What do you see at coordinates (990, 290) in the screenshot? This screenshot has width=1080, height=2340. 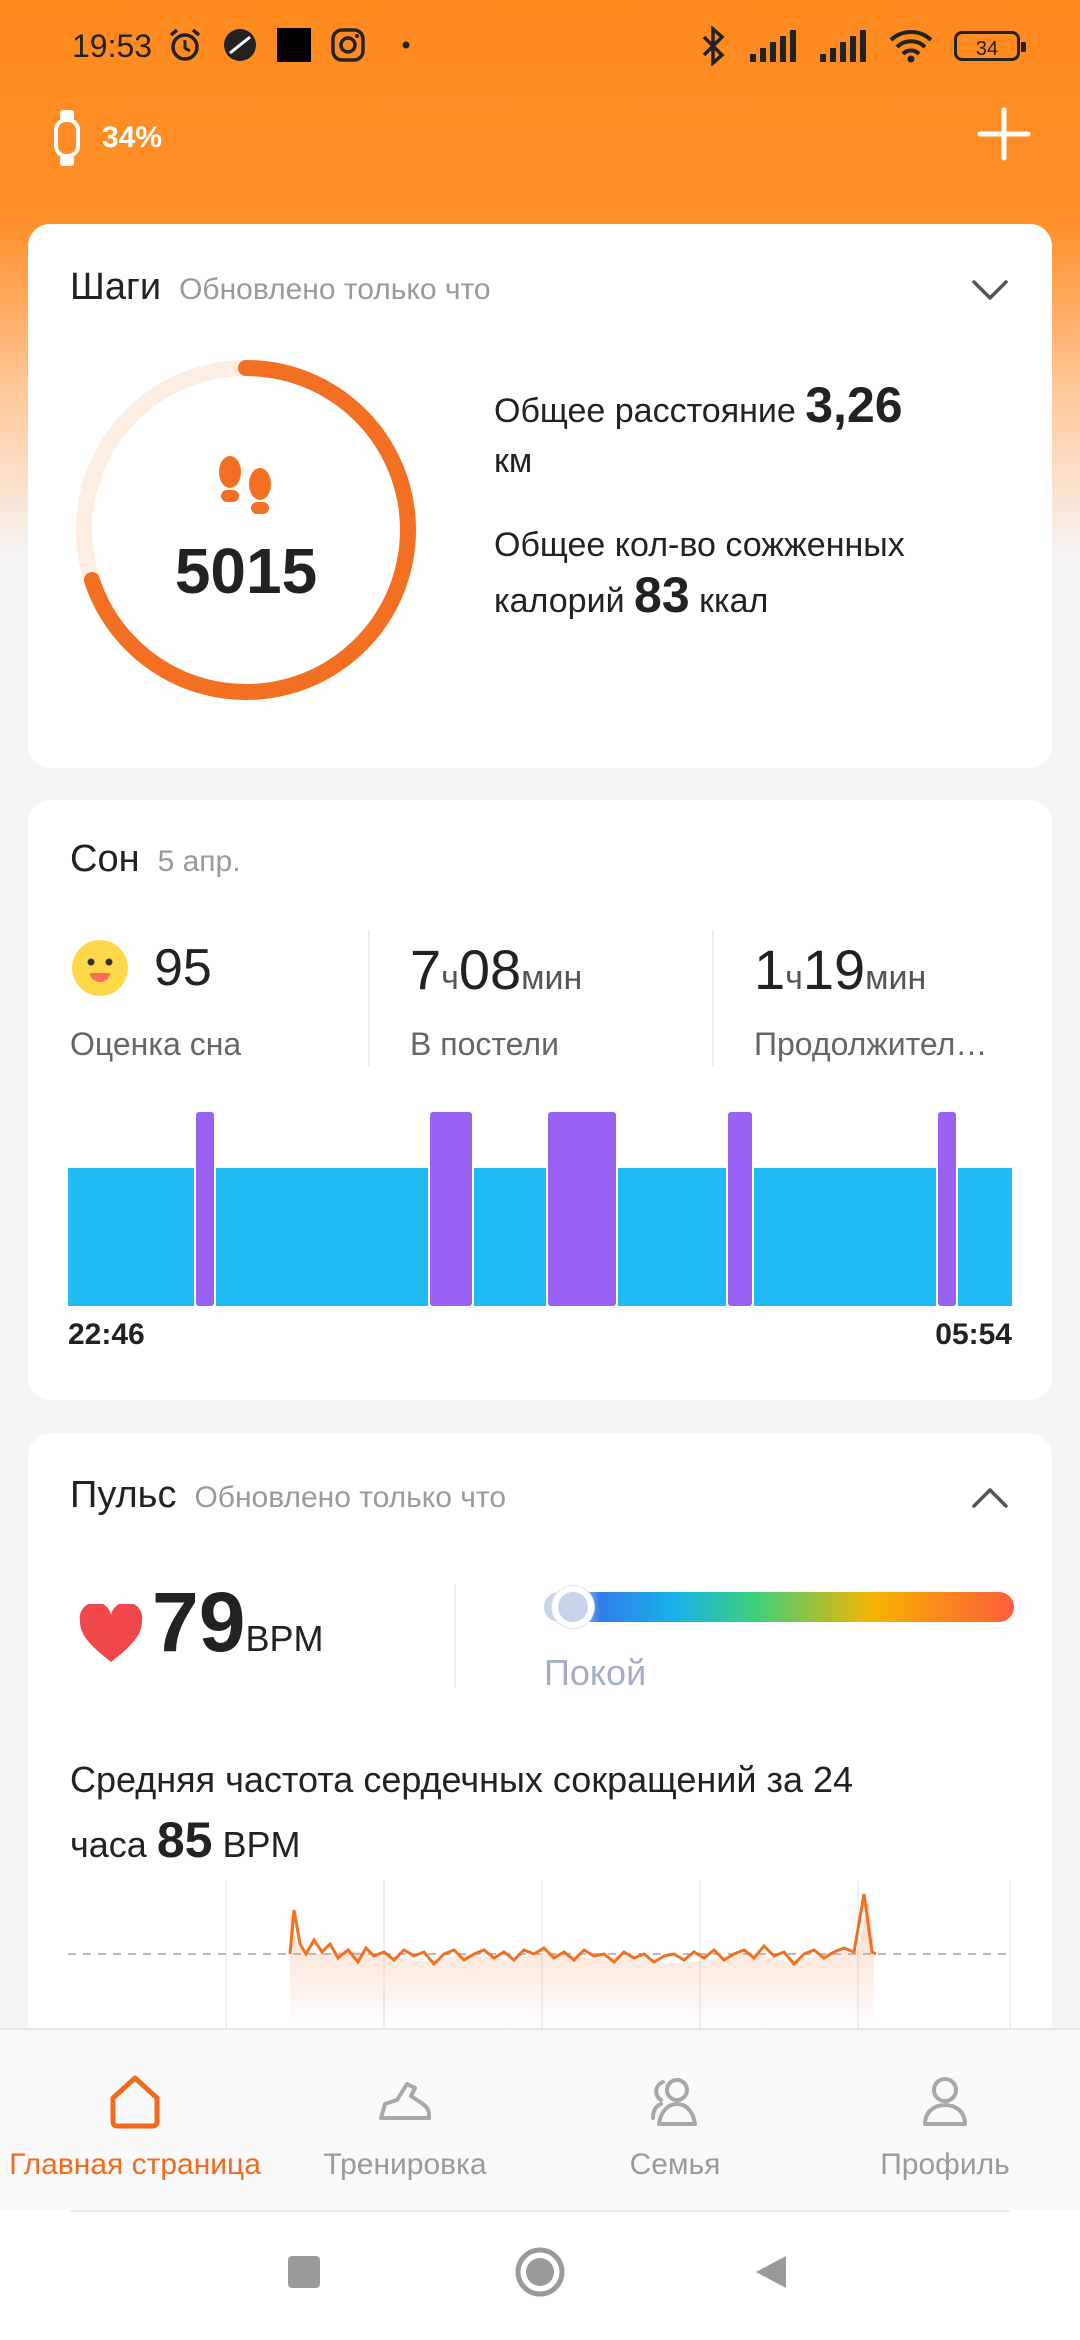 I see `chevron-down-icon` at bounding box center [990, 290].